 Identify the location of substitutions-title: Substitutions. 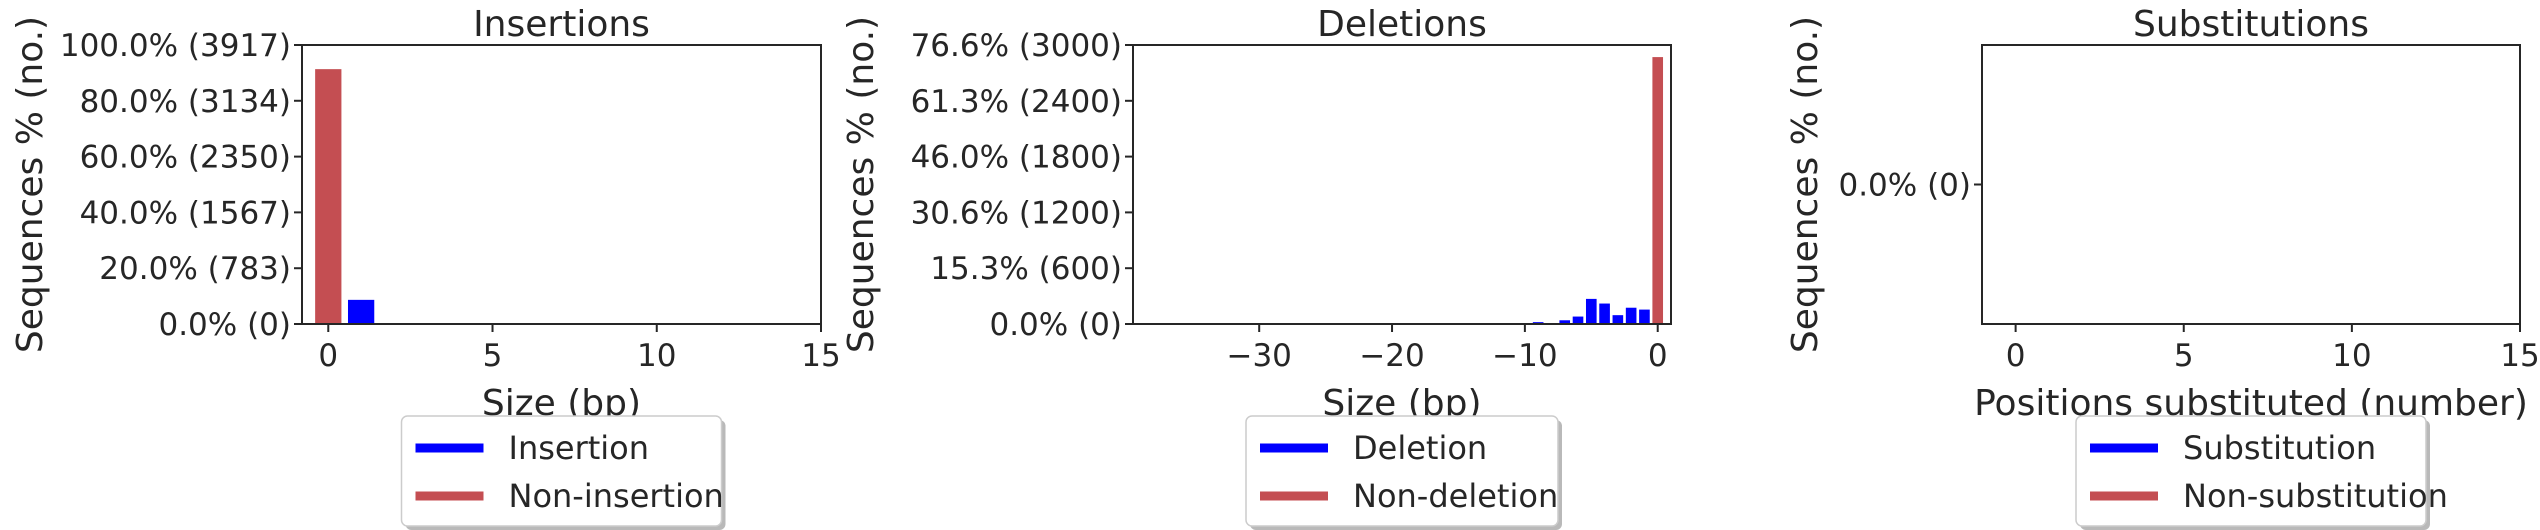
(2251, 24).